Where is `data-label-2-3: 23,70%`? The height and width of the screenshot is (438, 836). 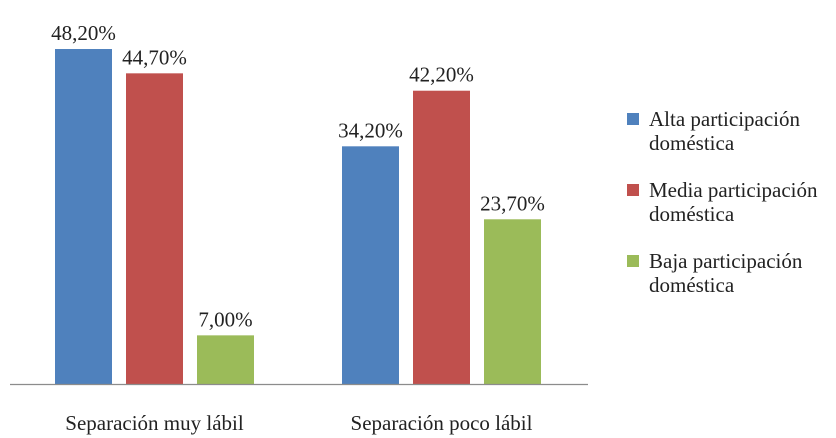 data-label-2-3: 23,70% is located at coordinates (512, 203).